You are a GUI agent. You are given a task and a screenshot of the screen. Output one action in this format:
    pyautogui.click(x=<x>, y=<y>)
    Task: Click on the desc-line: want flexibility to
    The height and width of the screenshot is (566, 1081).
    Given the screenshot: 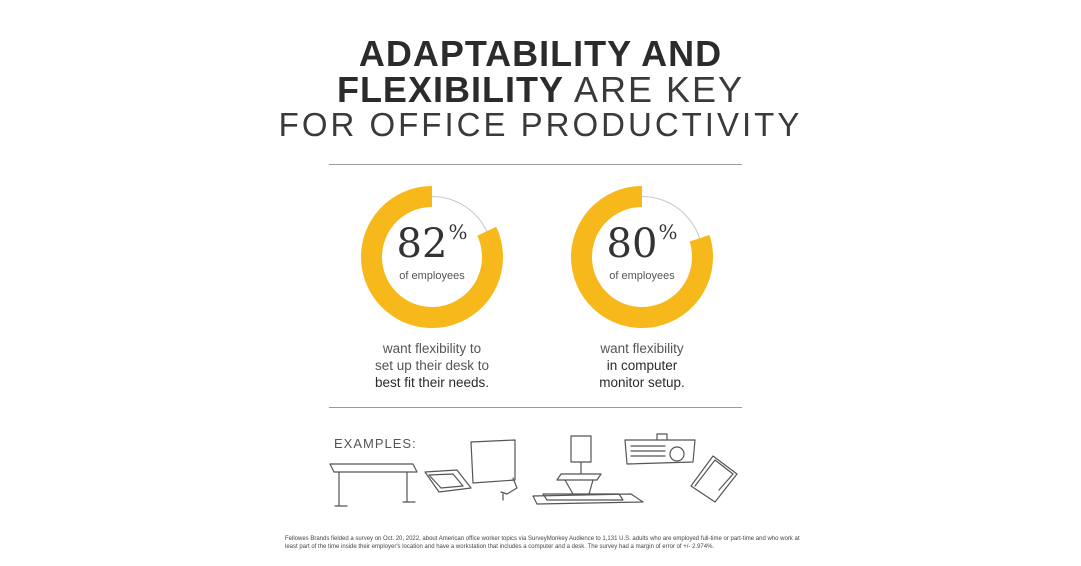 What is the action you would take?
    pyautogui.click(x=432, y=348)
    